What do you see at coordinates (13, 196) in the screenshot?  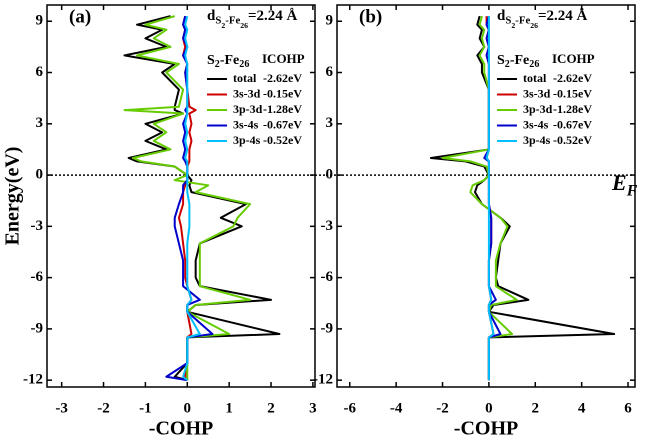 I see `y-axis-title: Energy(eV)` at bounding box center [13, 196].